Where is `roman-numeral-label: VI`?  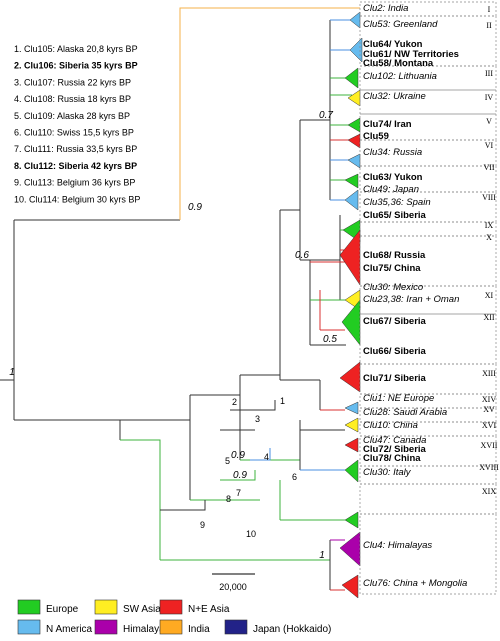
roman-numeral-label: VI is located at coordinates (489, 145).